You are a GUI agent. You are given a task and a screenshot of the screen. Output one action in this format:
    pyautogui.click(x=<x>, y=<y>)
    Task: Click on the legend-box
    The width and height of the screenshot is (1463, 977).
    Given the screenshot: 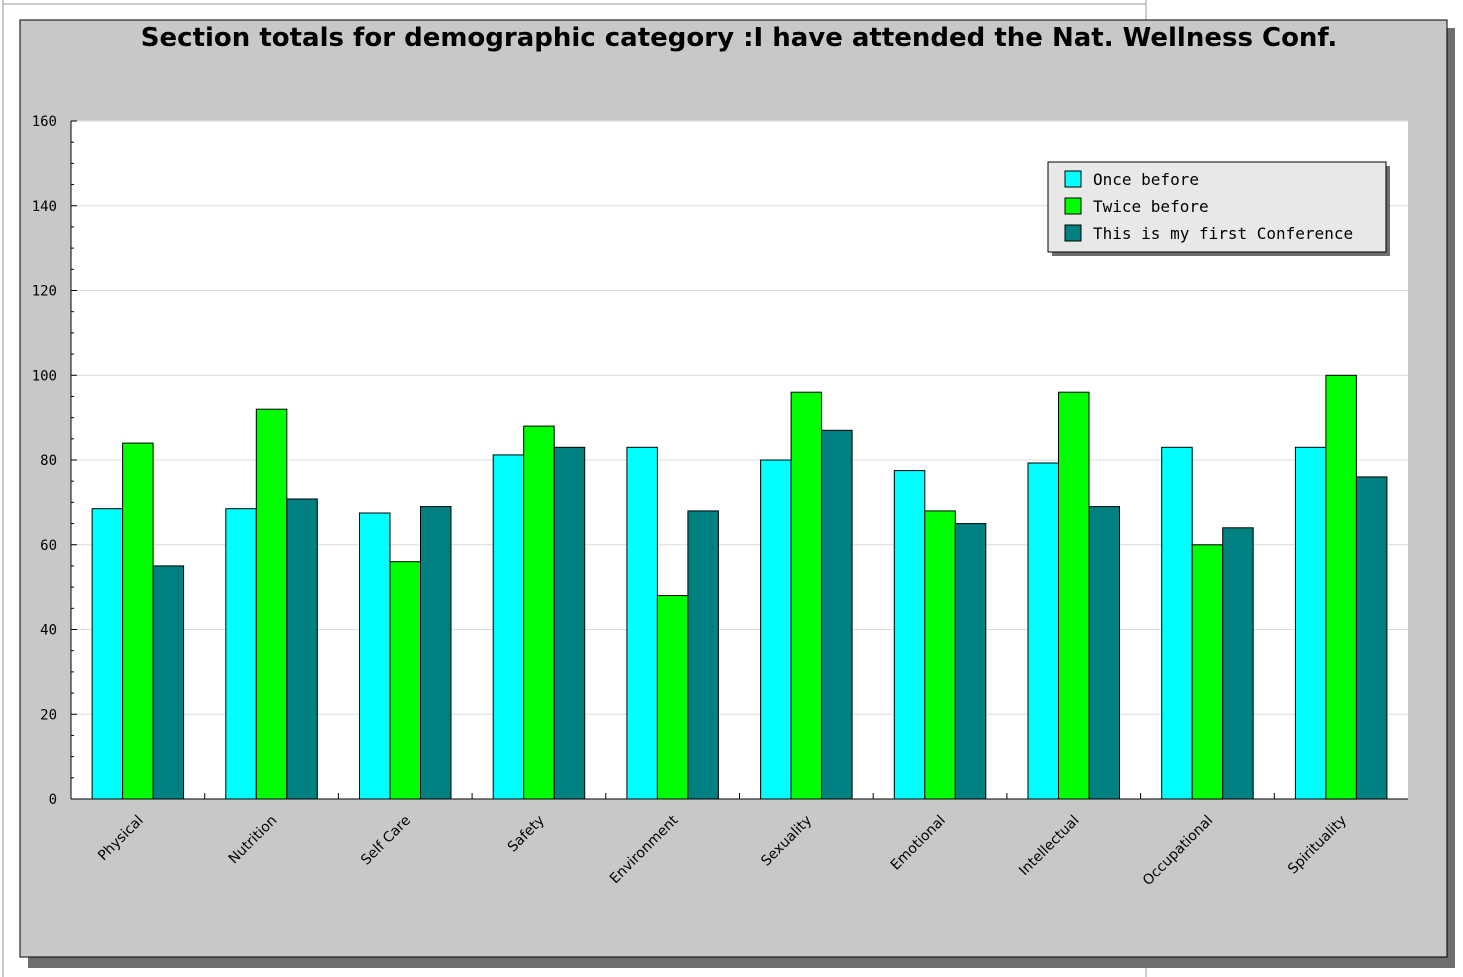 What is the action you would take?
    pyautogui.click(x=1217, y=207)
    